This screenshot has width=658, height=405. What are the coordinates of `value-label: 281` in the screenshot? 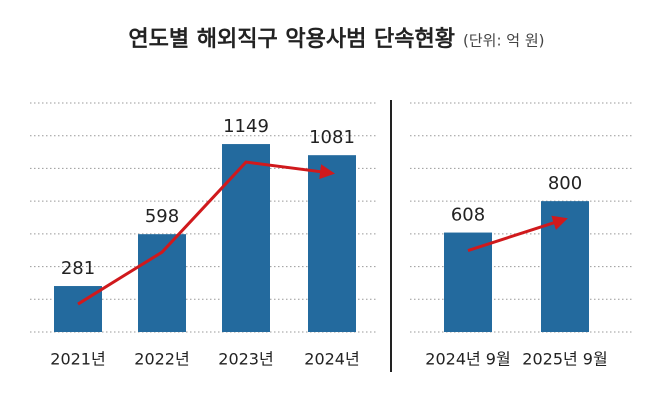 It's located at (78, 268).